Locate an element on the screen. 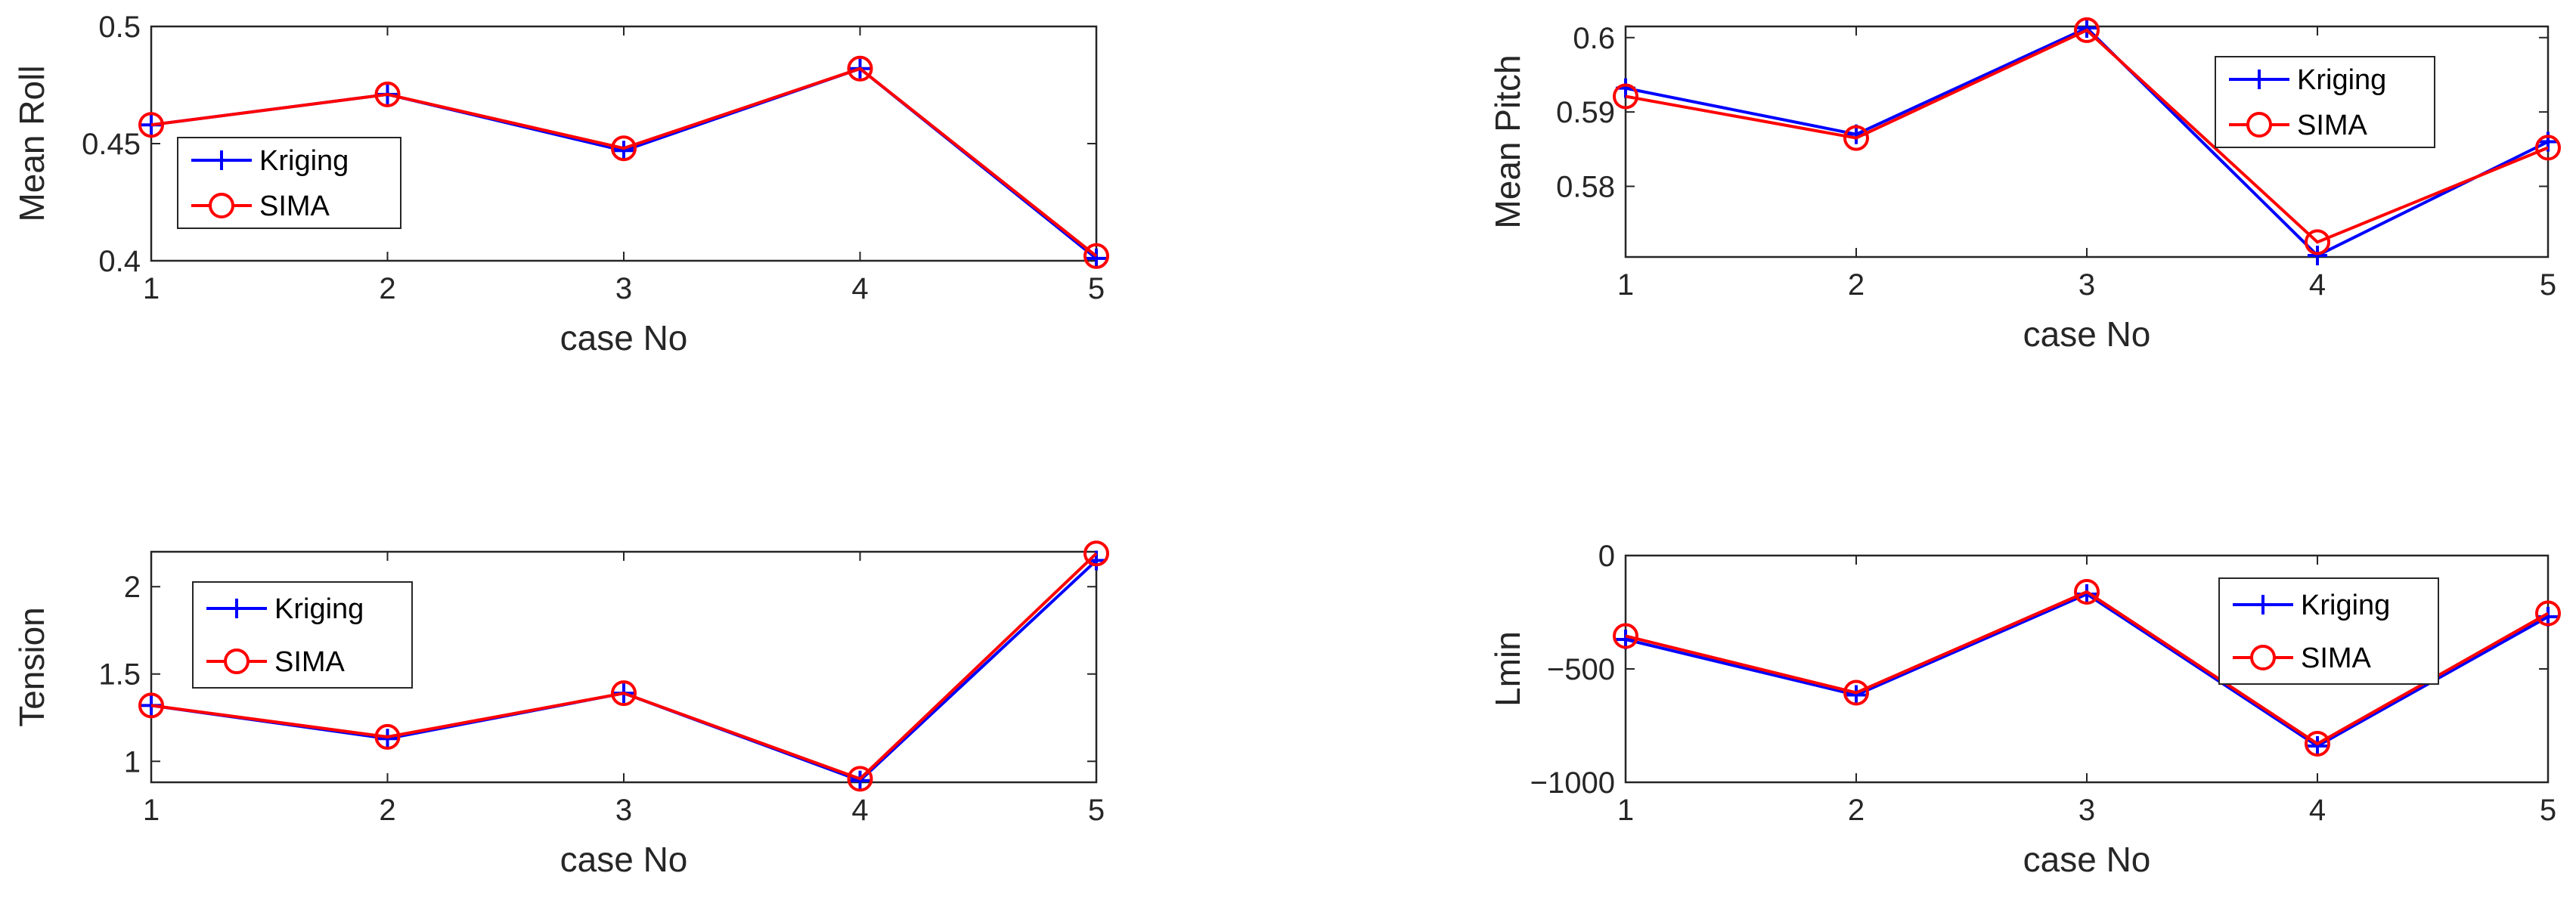 The width and height of the screenshot is (2576, 907). y-tick-label: 0 is located at coordinates (1606, 556).